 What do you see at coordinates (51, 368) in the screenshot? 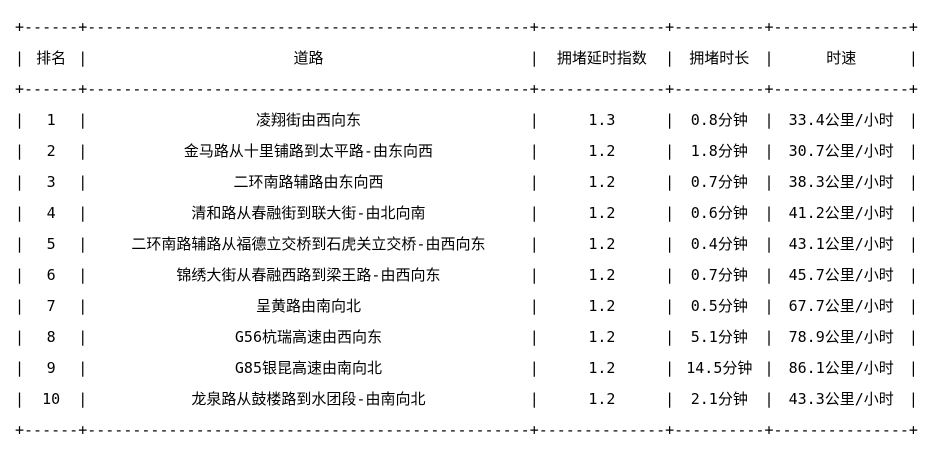
I see `cell-rank: 9` at bounding box center [51, 368].